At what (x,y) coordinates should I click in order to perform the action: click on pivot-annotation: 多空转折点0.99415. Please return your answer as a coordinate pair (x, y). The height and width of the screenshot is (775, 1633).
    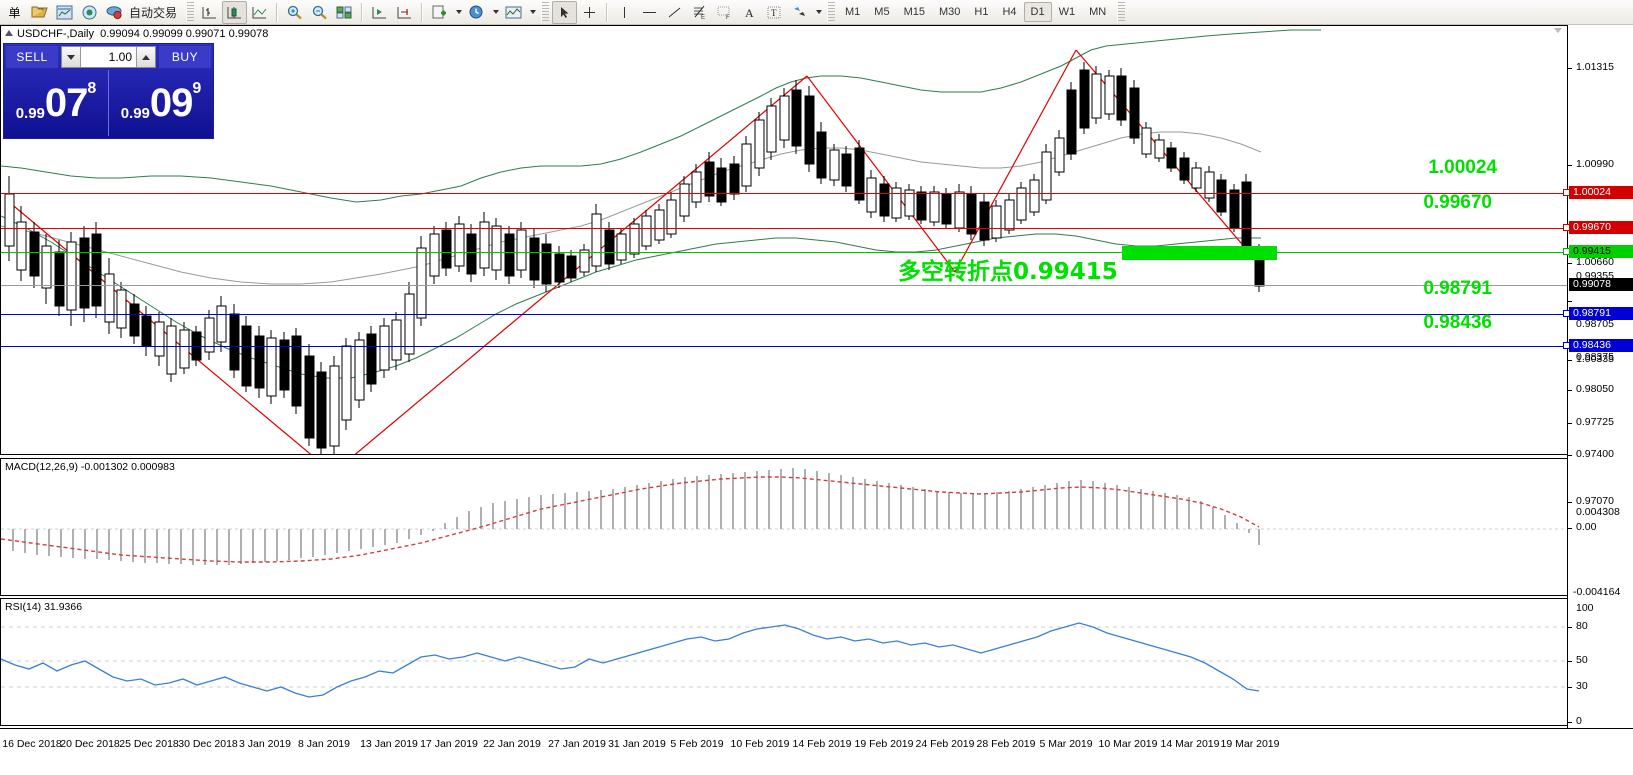
    Looking at the image, I should click on (1008, 272).